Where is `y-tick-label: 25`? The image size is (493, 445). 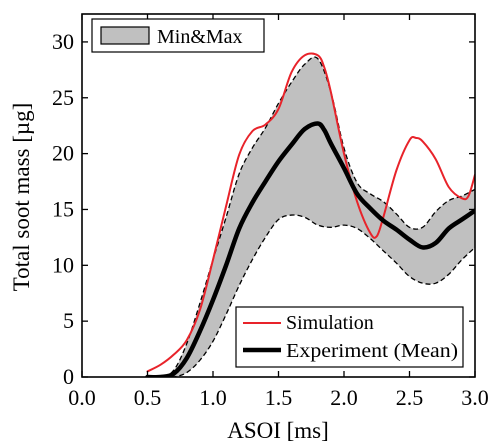
y-tick-label: 25 is located at coordinates (63, 97).